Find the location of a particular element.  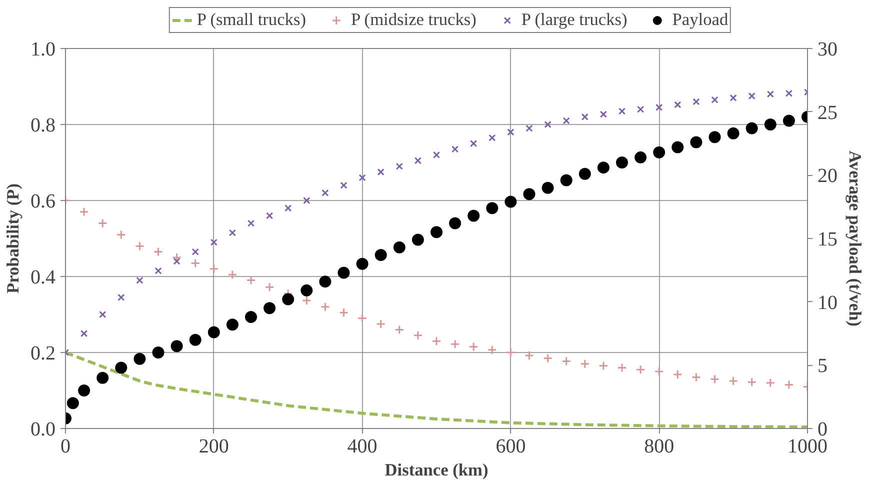

x-tick-label: 0 is located at coordinates (65, 447).